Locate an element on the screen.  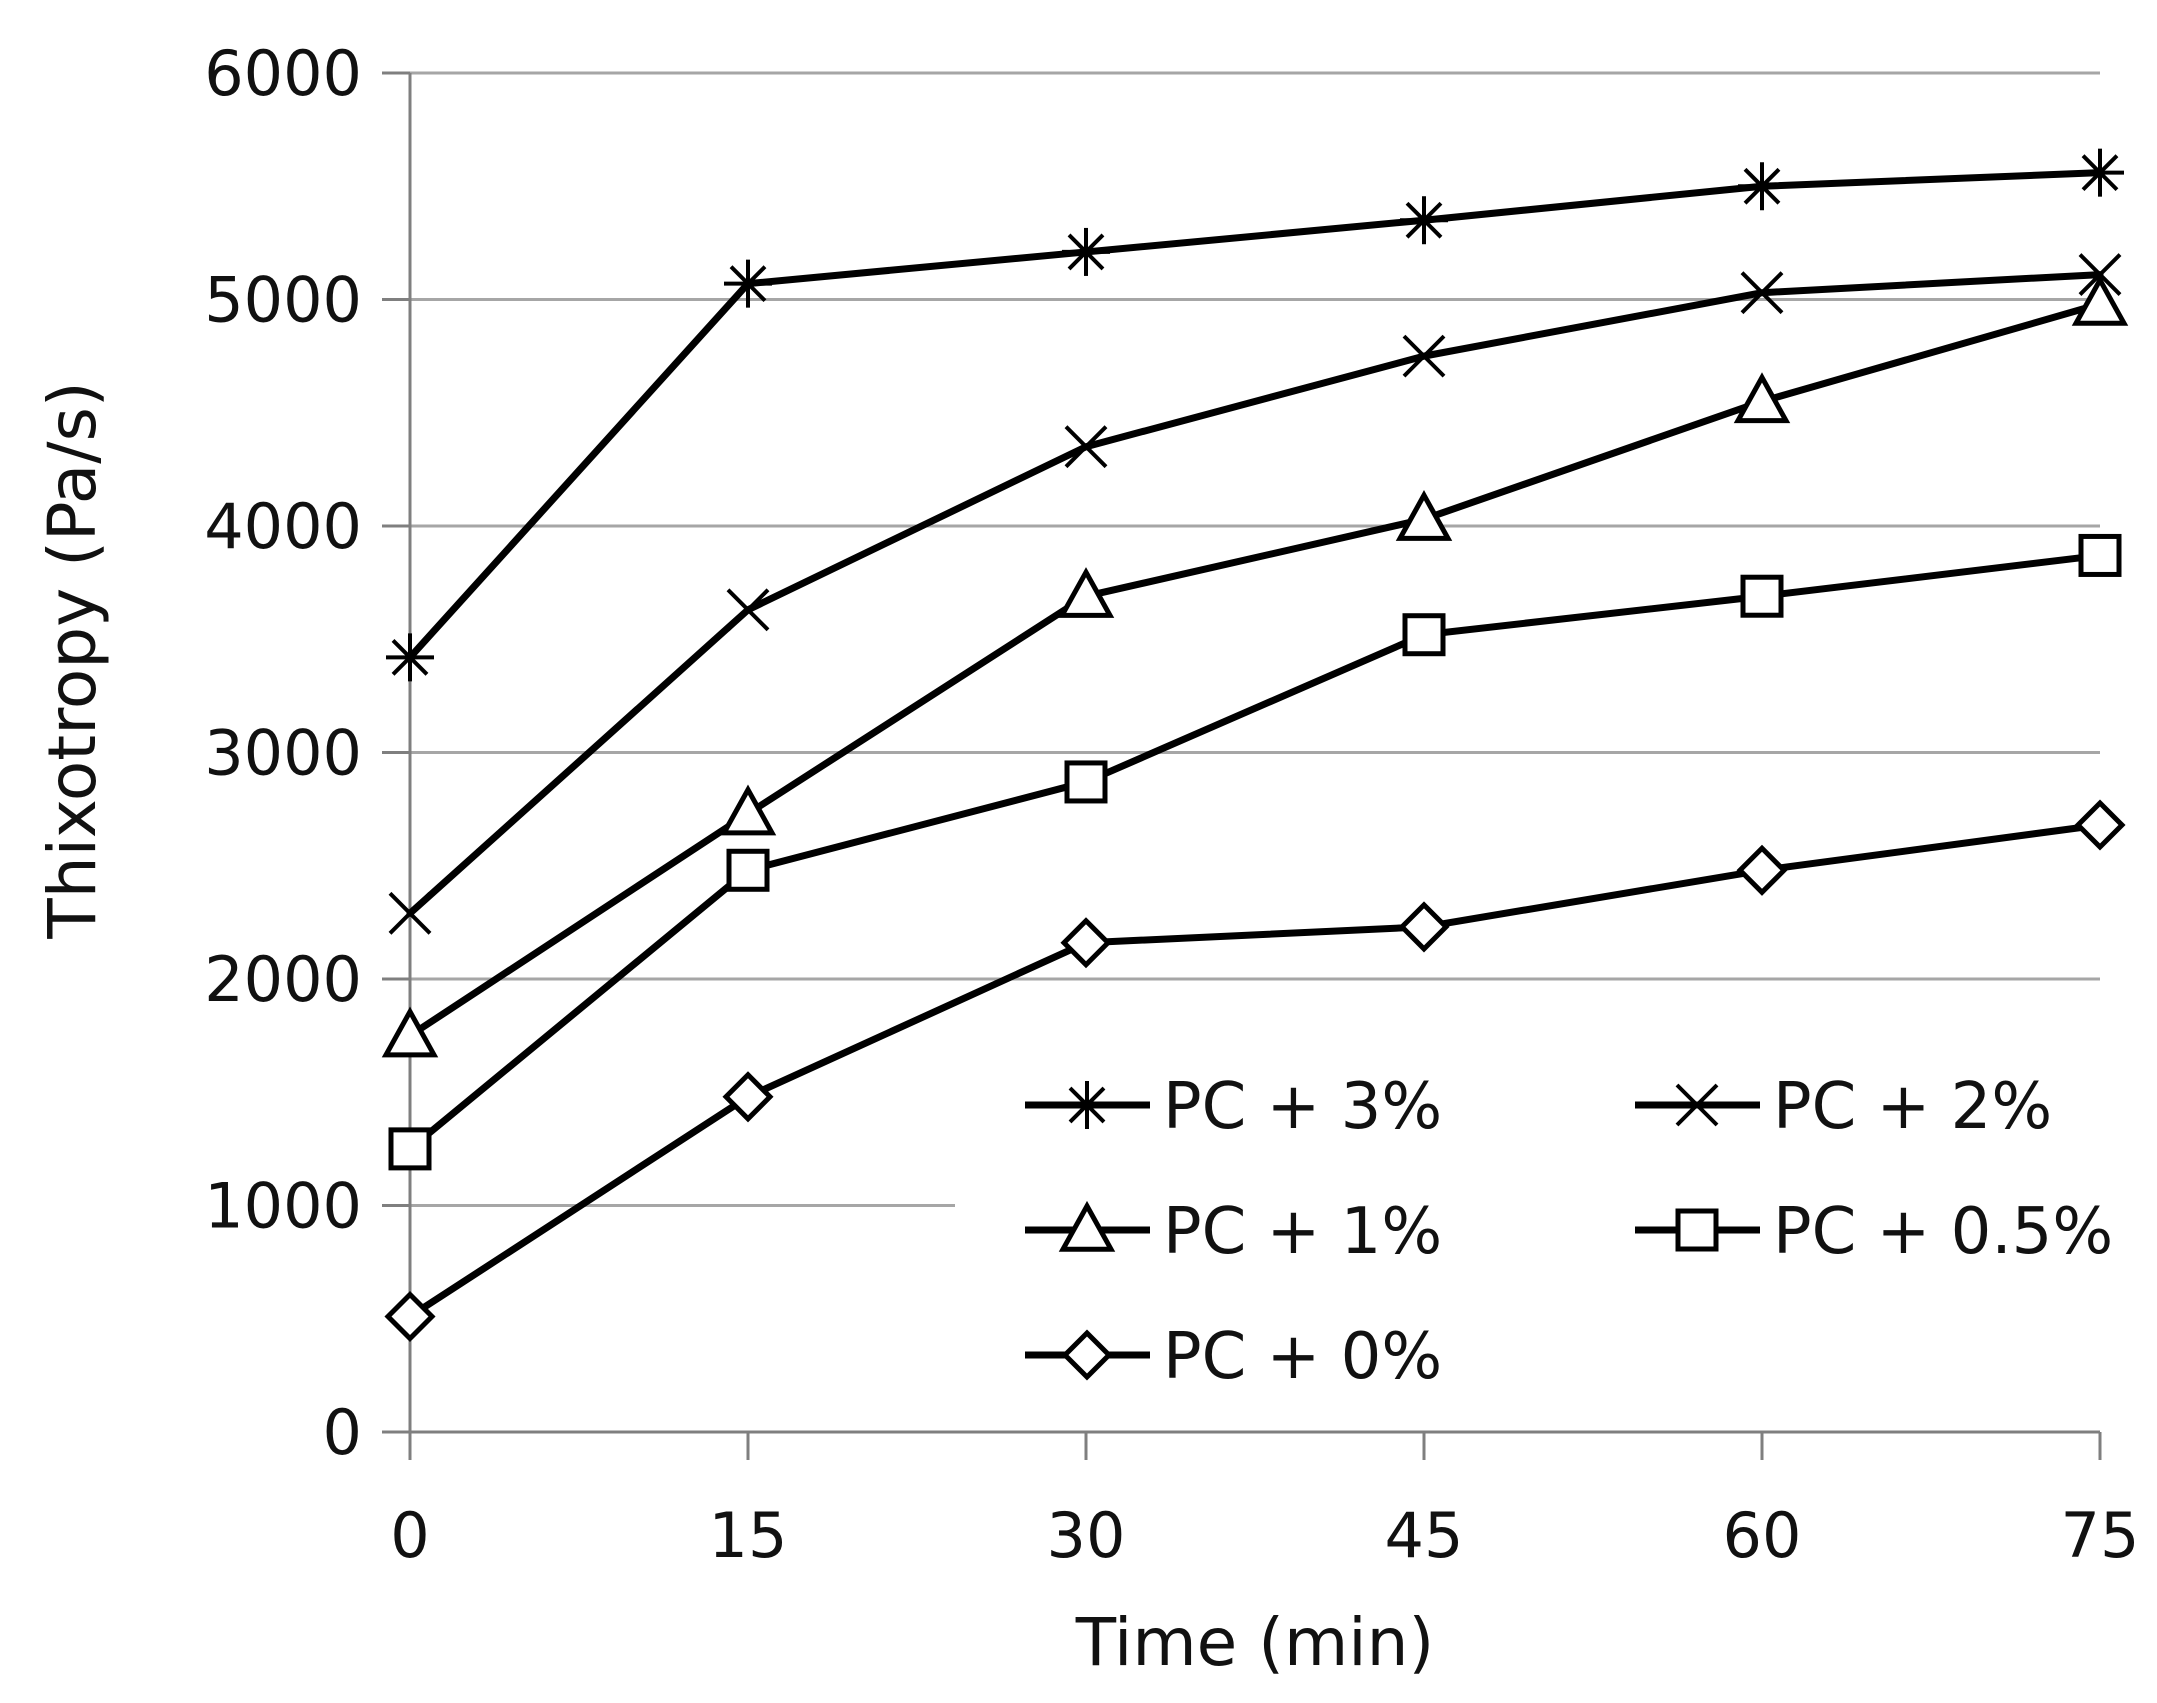
x-tick-label: 0 is located at coordinates (409, 1535).